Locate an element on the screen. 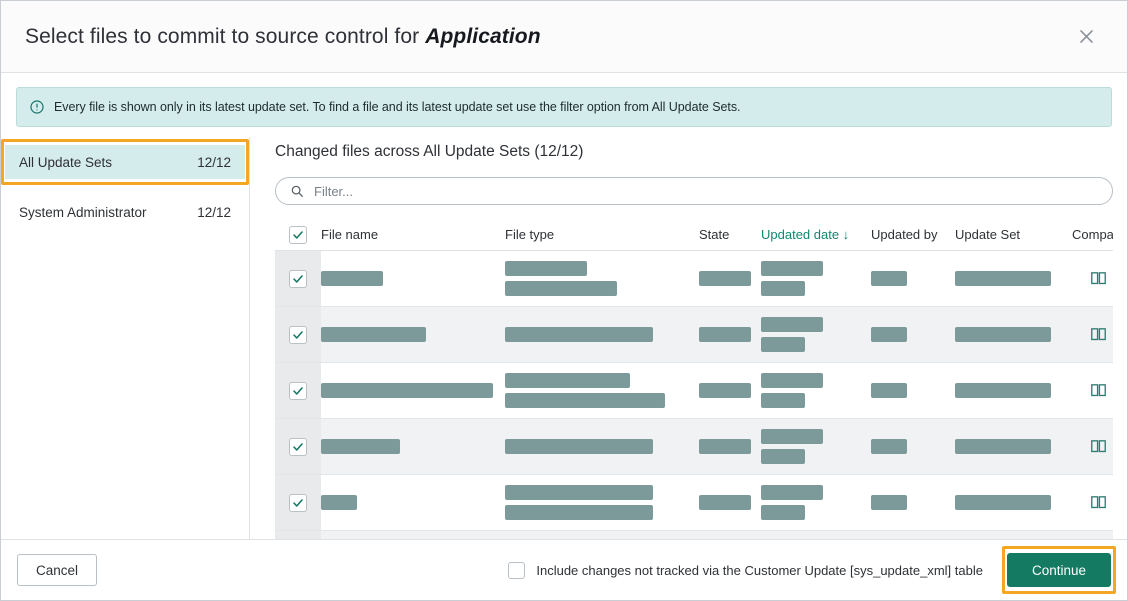 This screenshot has height=601, width=1128. column-header-update-set: Update Set is located at coordinates (988, 235).